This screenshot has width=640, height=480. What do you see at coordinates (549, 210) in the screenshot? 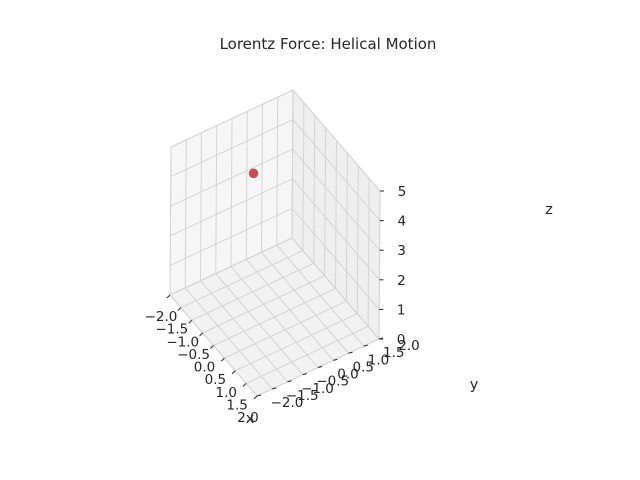
I see `z-axis-label: z` at bounding box center [549, 210].